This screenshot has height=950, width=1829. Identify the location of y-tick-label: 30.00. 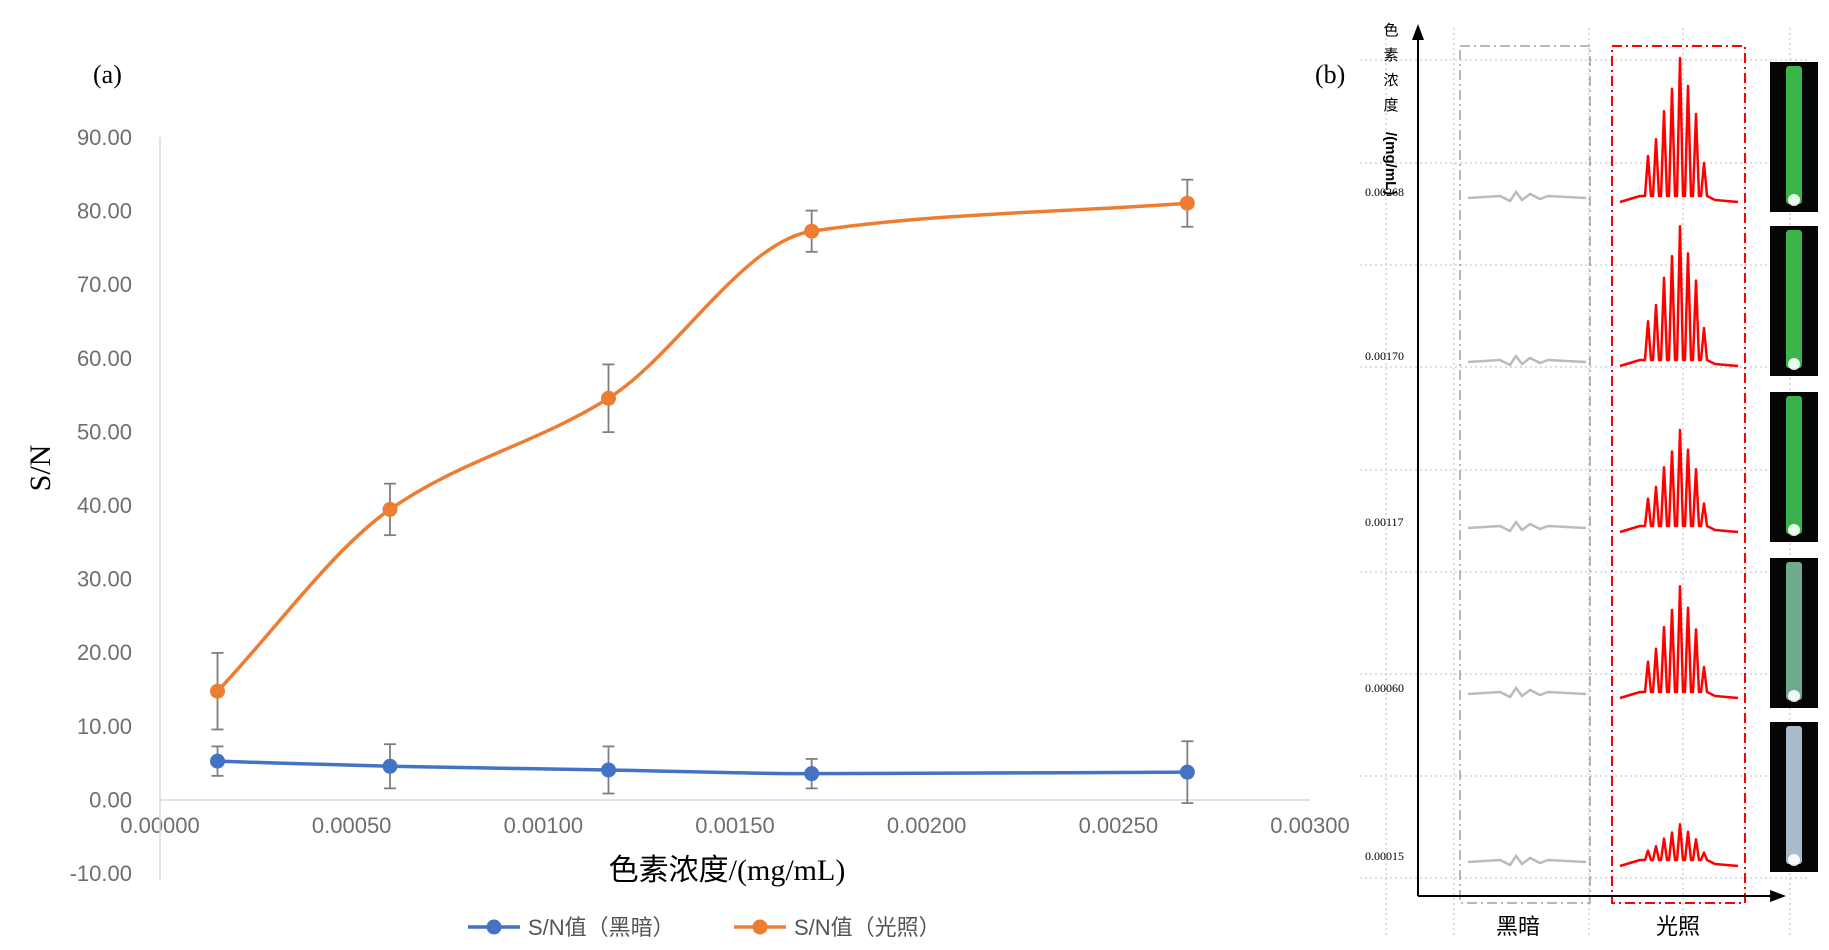
(104, 579).